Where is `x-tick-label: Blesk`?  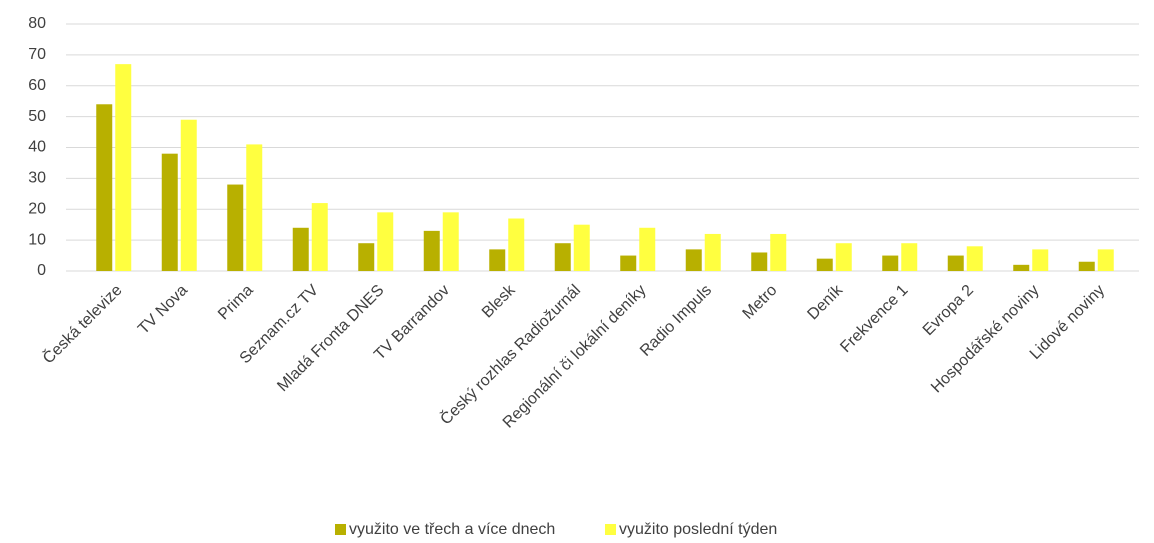
x-tick-label: Blesk is located at coordinates (499, 301).